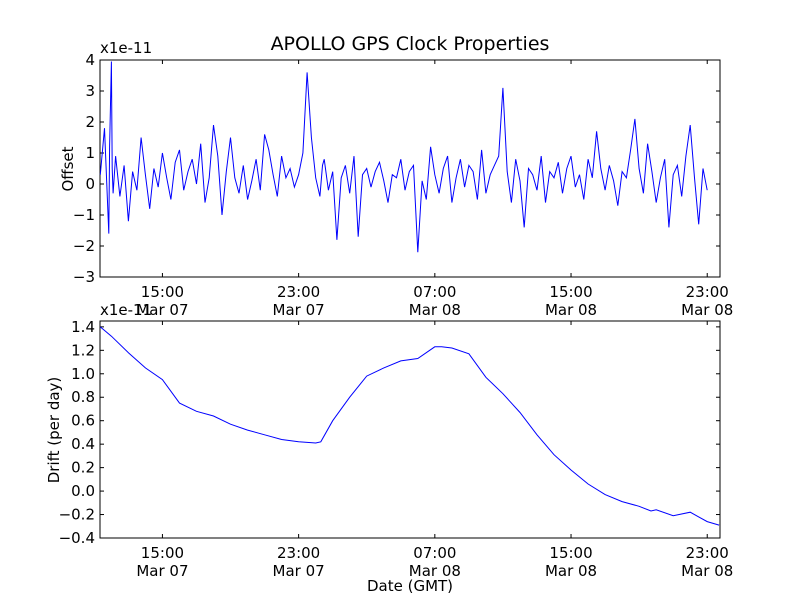  What do you see at coordinates (126, 48) in the screenshot?
I see `offset-scale-label: x1e-11` at bounding box center [126, 48].